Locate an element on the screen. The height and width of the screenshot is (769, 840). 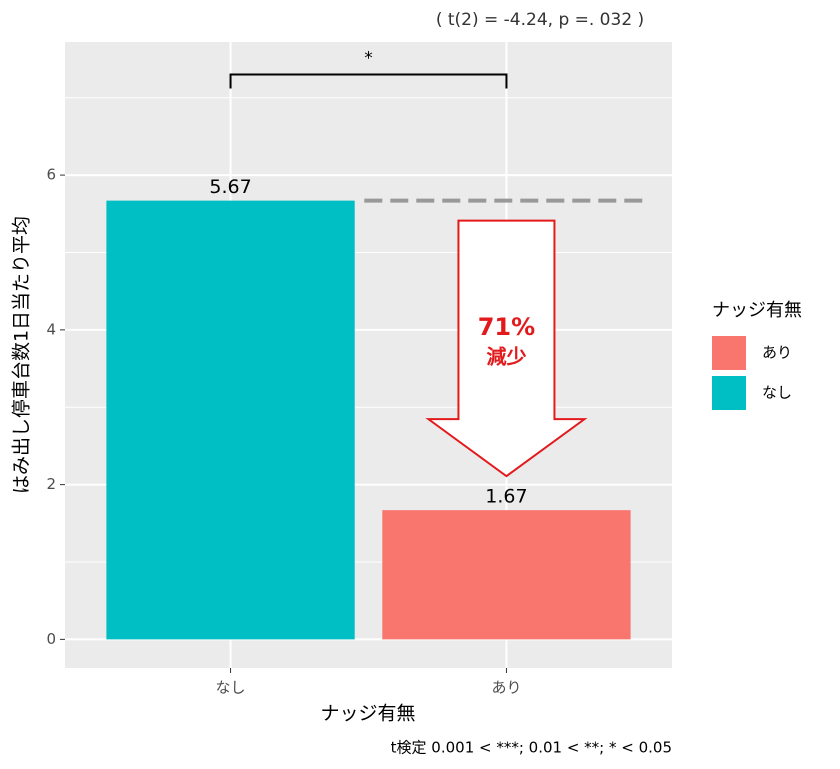
y-tick-label: 6 is located at coordinates (51, 175).